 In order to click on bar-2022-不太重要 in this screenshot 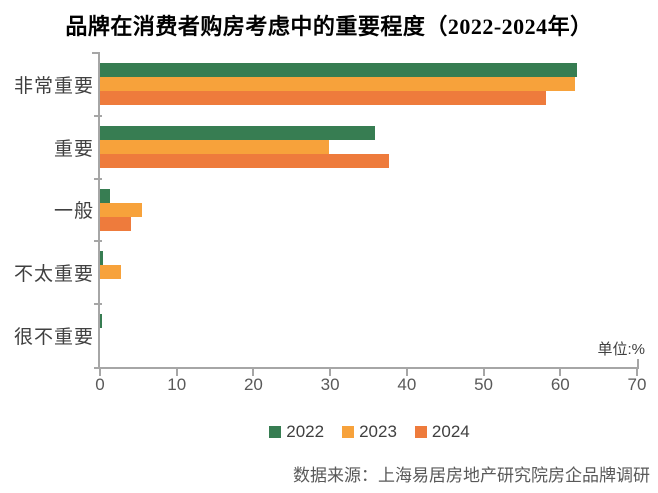, I will do `click(102, 258)`.